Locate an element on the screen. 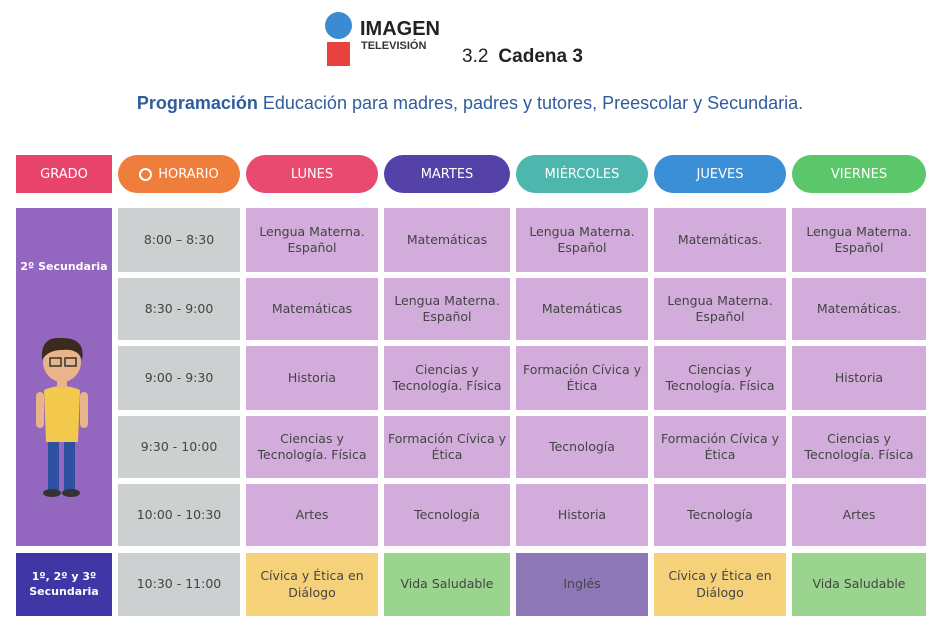  header-label: GRADO is located at coordinates (64, 174).